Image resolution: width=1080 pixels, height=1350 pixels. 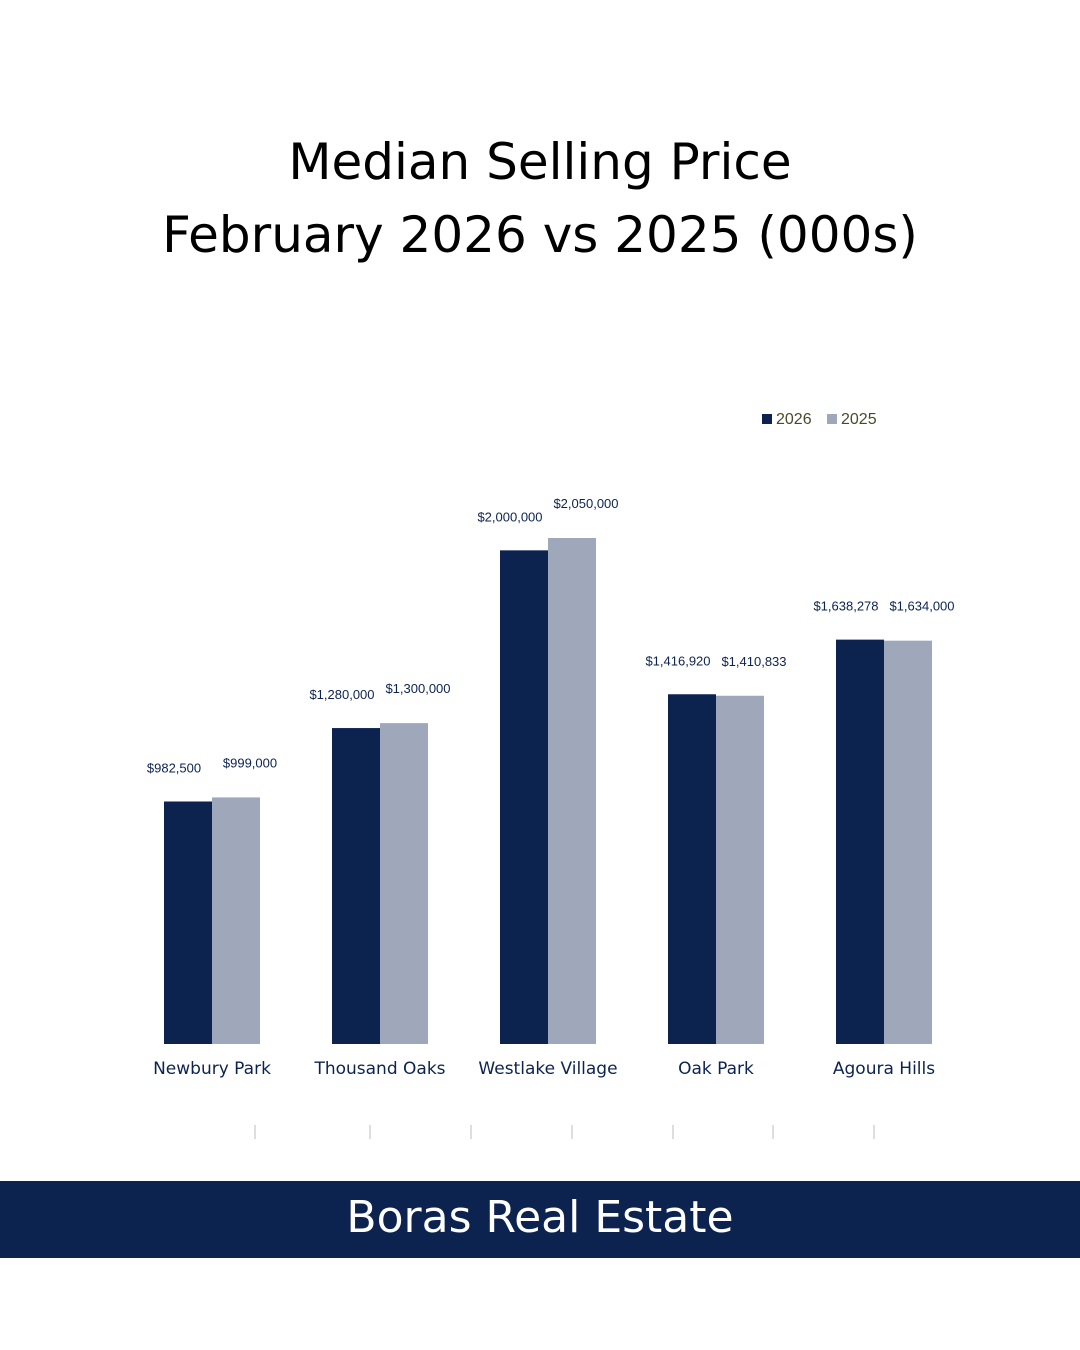 What do you see at coordinates (859, 419) in the screenshot?
I see `legend-label-2025: 2025` at bounding box center [859, 419].